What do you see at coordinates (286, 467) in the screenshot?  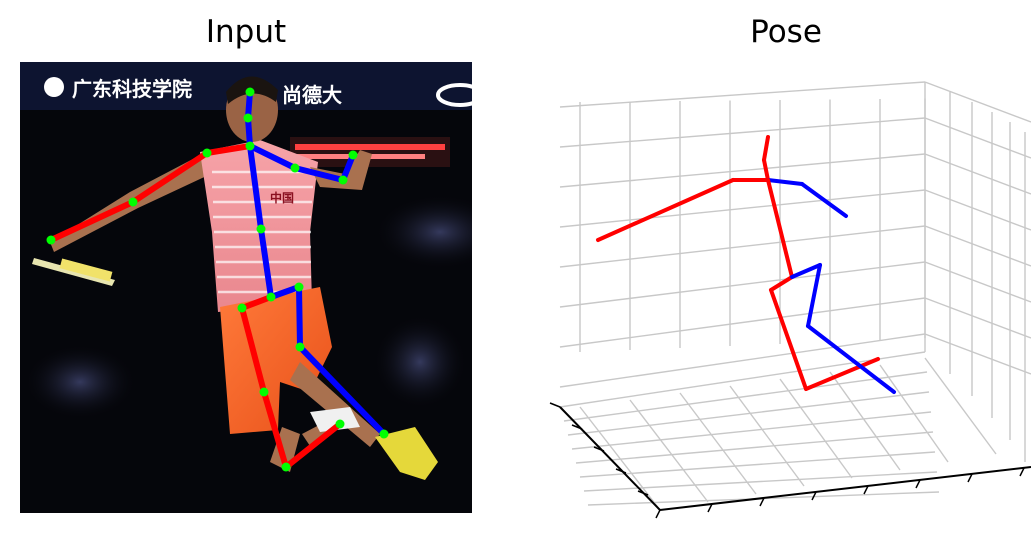 I see `joint-2d-rank` at bounding box center [286, 467].